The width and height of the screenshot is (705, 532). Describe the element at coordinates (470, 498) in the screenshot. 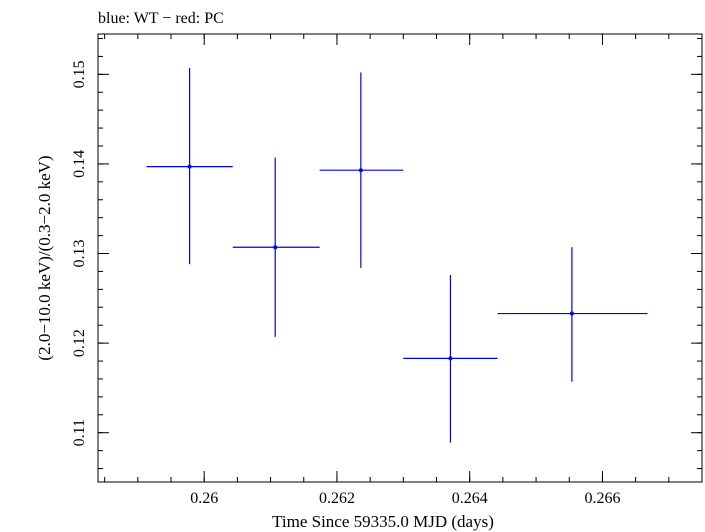

I see `x-tick-label: 0.264` at that location.